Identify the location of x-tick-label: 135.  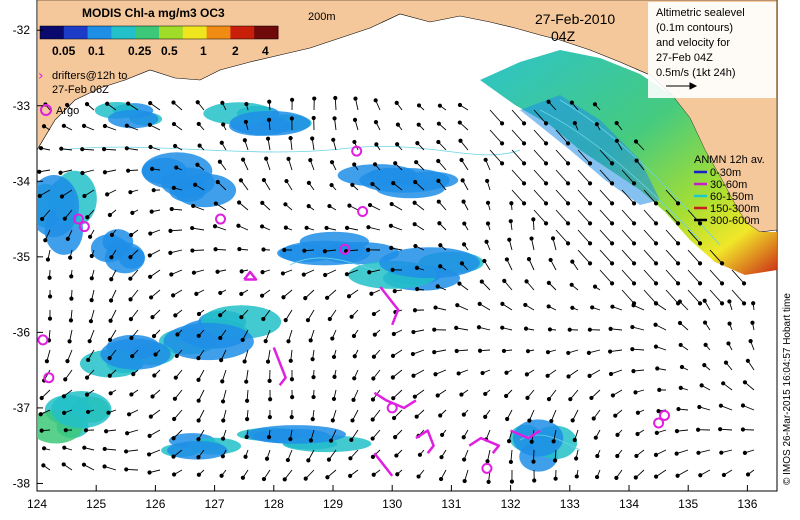
(688, 504).